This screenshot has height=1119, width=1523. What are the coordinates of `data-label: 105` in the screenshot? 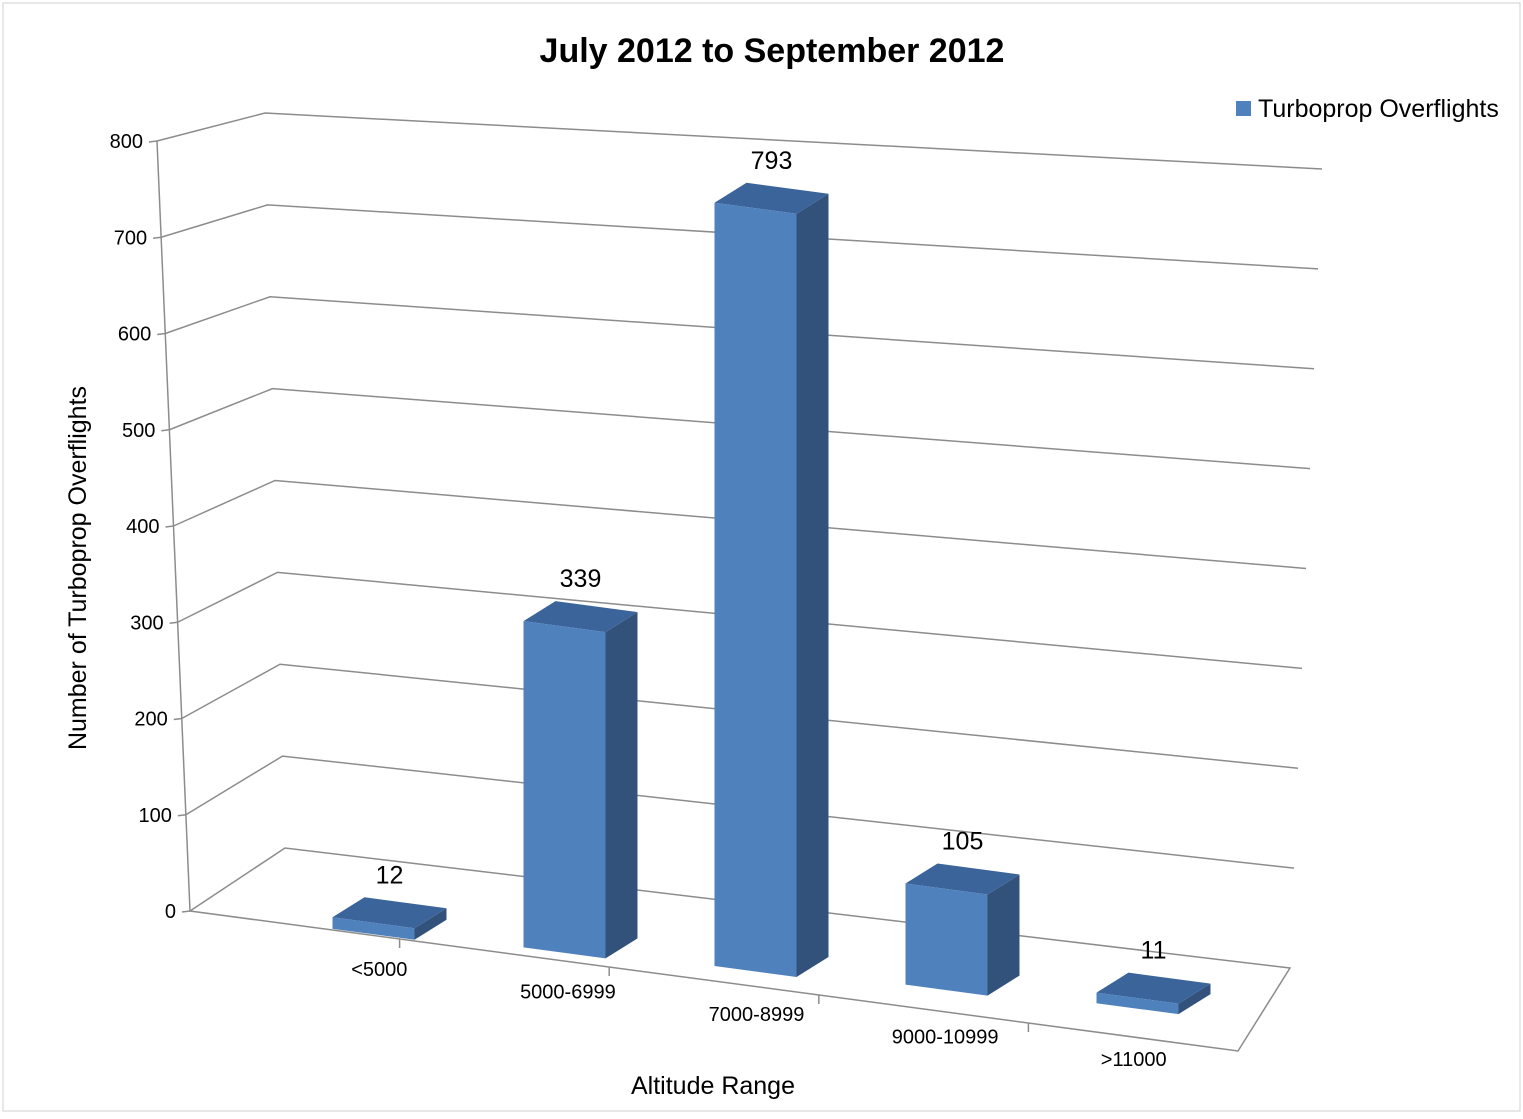 It's located at (963, 842).